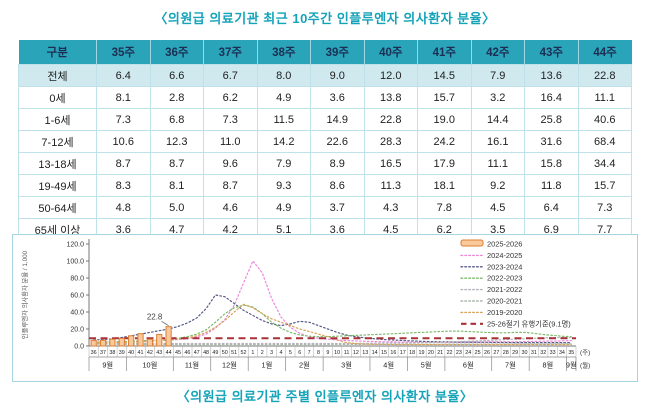 The image size is (650, 409). I want to click on week-tick-label: 52, so click(244, 353).